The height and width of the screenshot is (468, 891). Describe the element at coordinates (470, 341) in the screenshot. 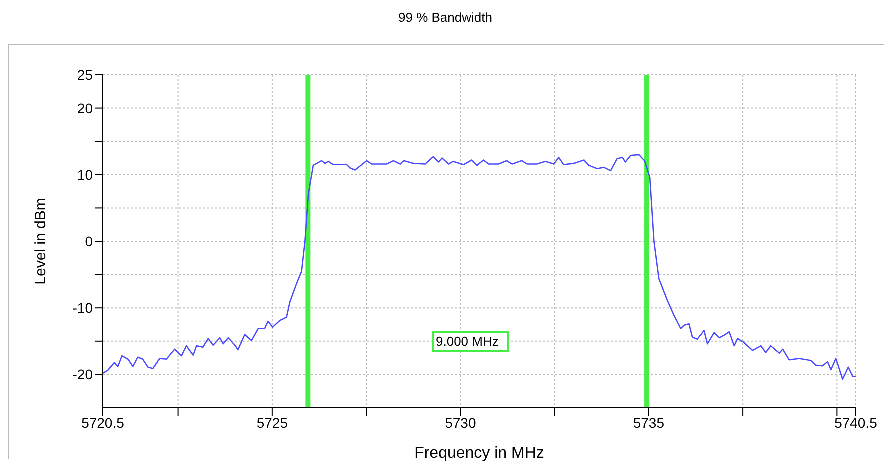

I see `annotation: 9.000 MHz` at that location.